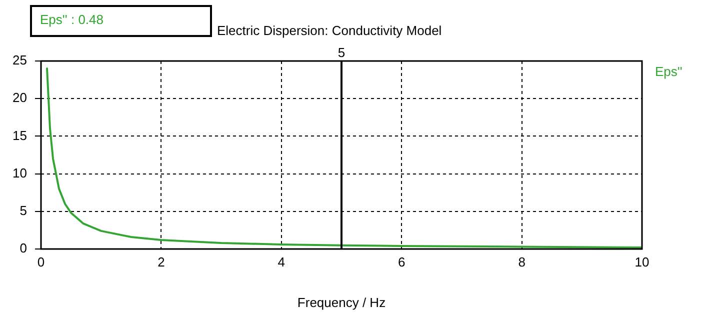 Image resolution: width=704 pixels, height=322 pixels. I want to click on x-axis-title: Frequency / Hz, so click(341, 302).